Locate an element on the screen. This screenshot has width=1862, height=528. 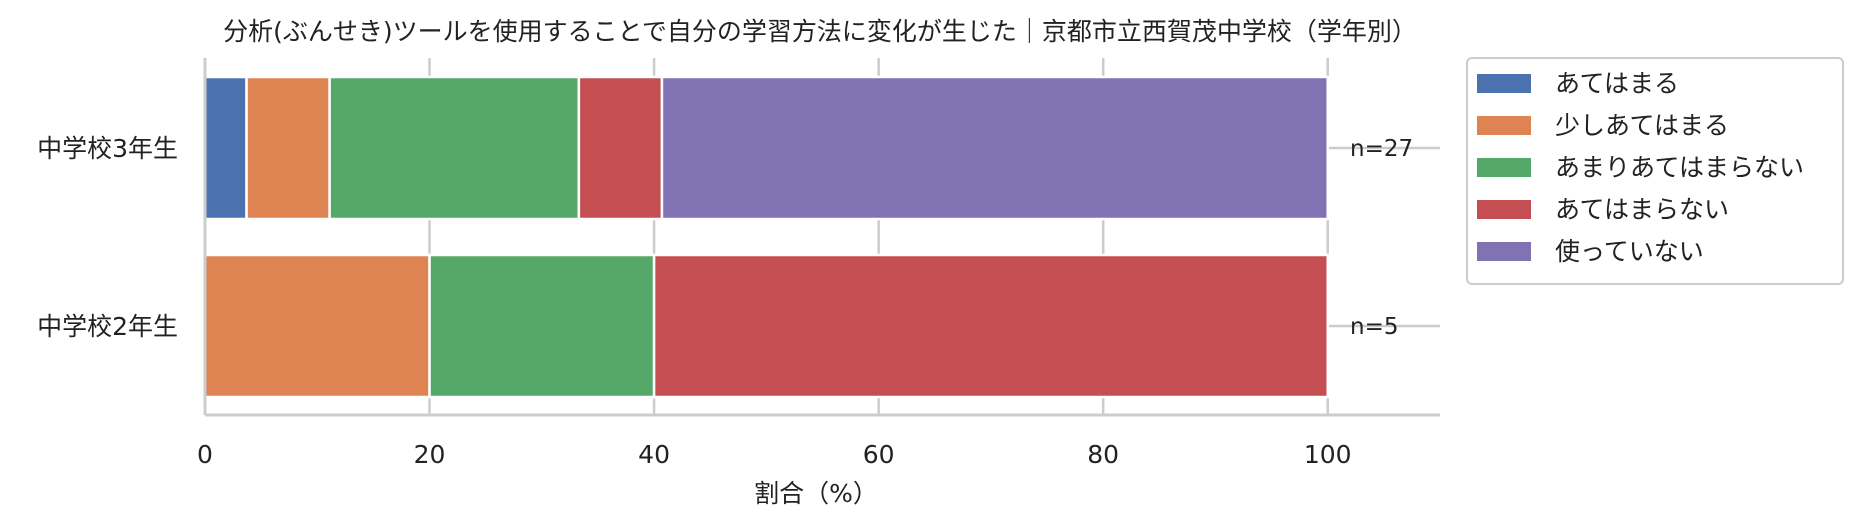
legend-frame is located at coordinates (1655, 171).